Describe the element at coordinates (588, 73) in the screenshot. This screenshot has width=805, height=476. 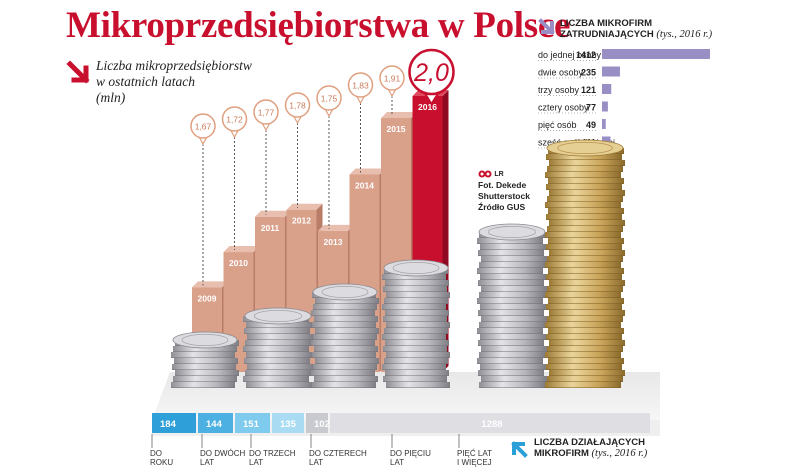
I see `employment-value: 235` at that location.